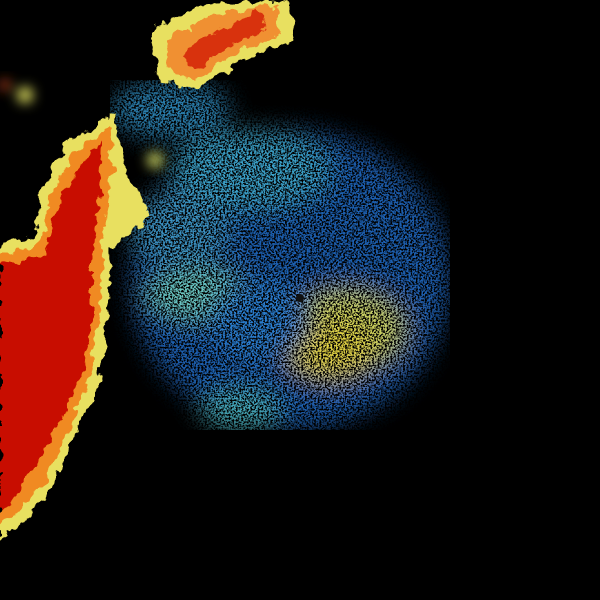  What do you see at coordinates (81, 124) in the screenshot?
I see `small-echoes` at bounding box center [81, 124].